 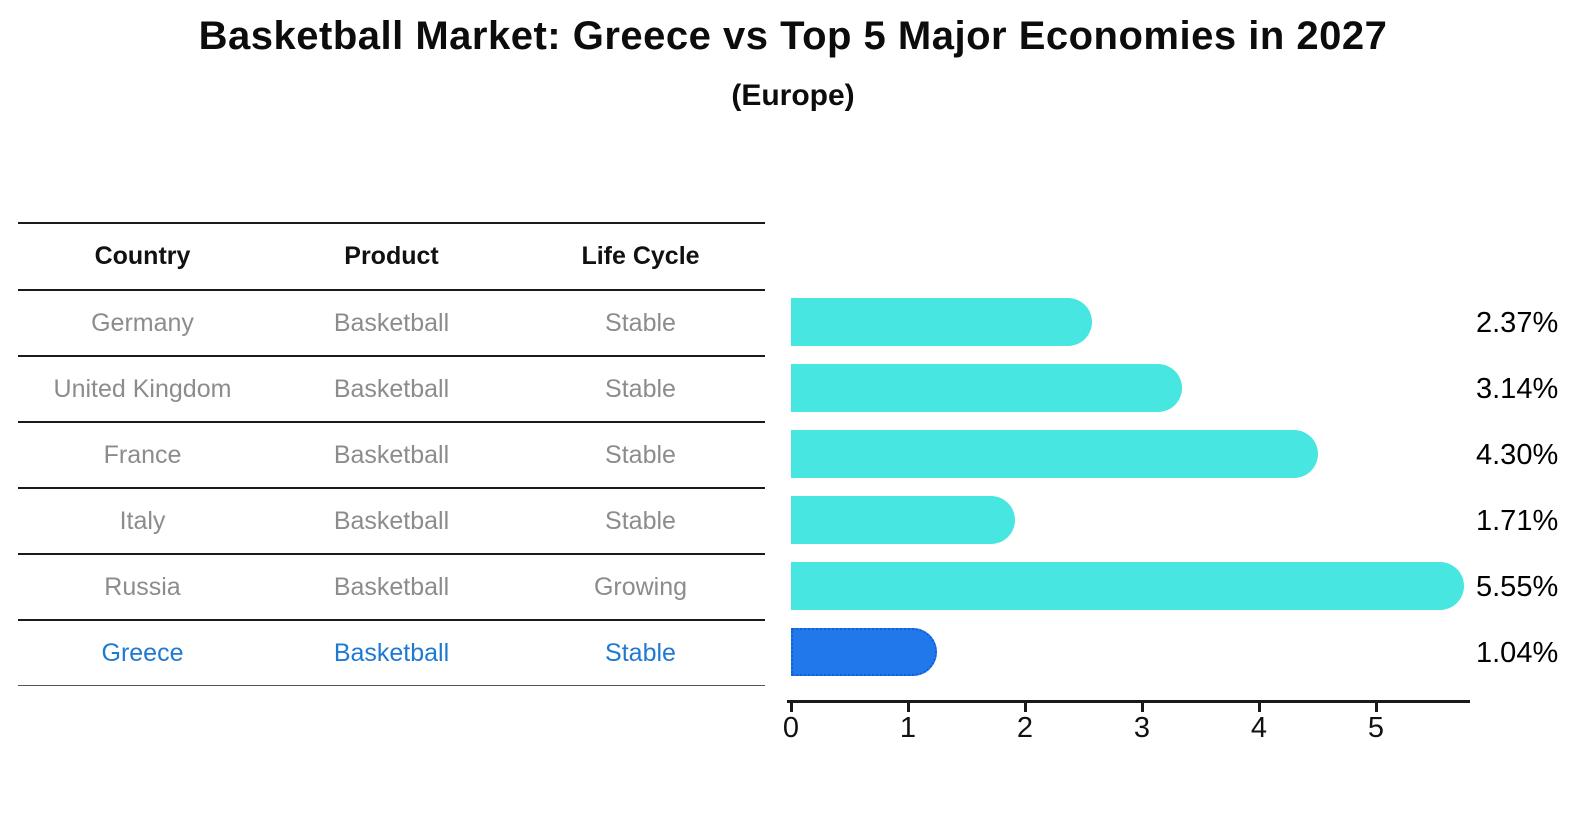 What do you see at coordinates (1025, 728) in the screenshot?
I see `x-tick-label-2: 2` at bounding box center [1025, 728].